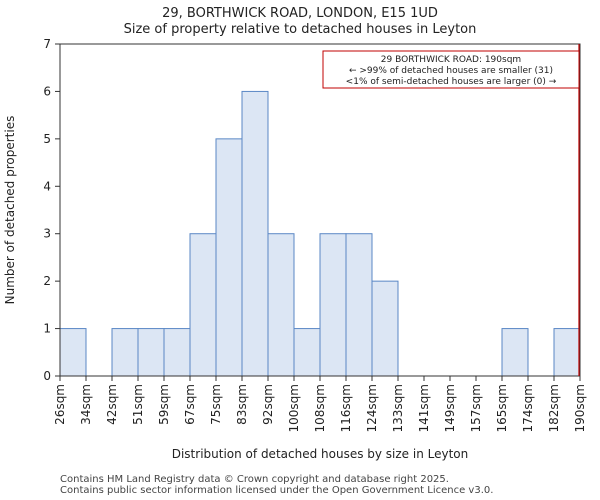 This screenshot has width=600, height=500. I want to click on y-tick-label: 5, so click(47, 139).